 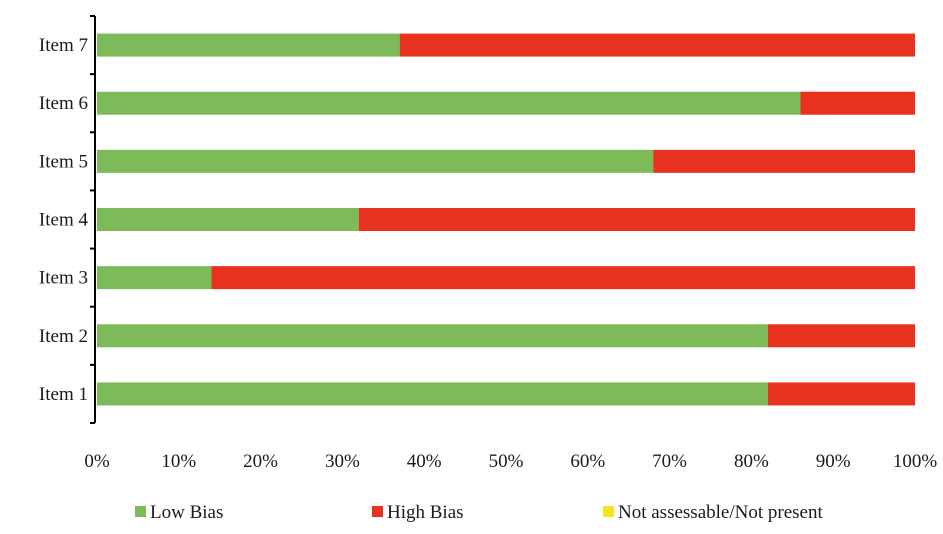 I want to click on category-label: Item 6, so click(x=63, y=103).